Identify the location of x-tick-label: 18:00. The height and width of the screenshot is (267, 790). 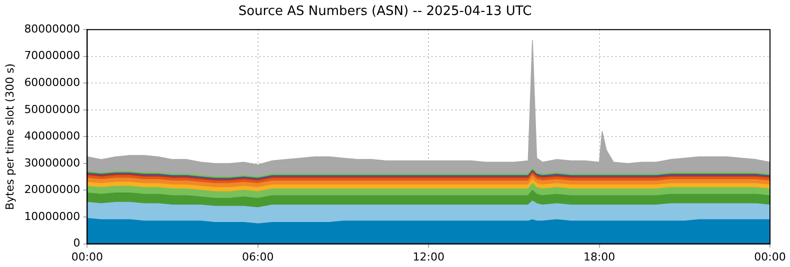
(599, 257).